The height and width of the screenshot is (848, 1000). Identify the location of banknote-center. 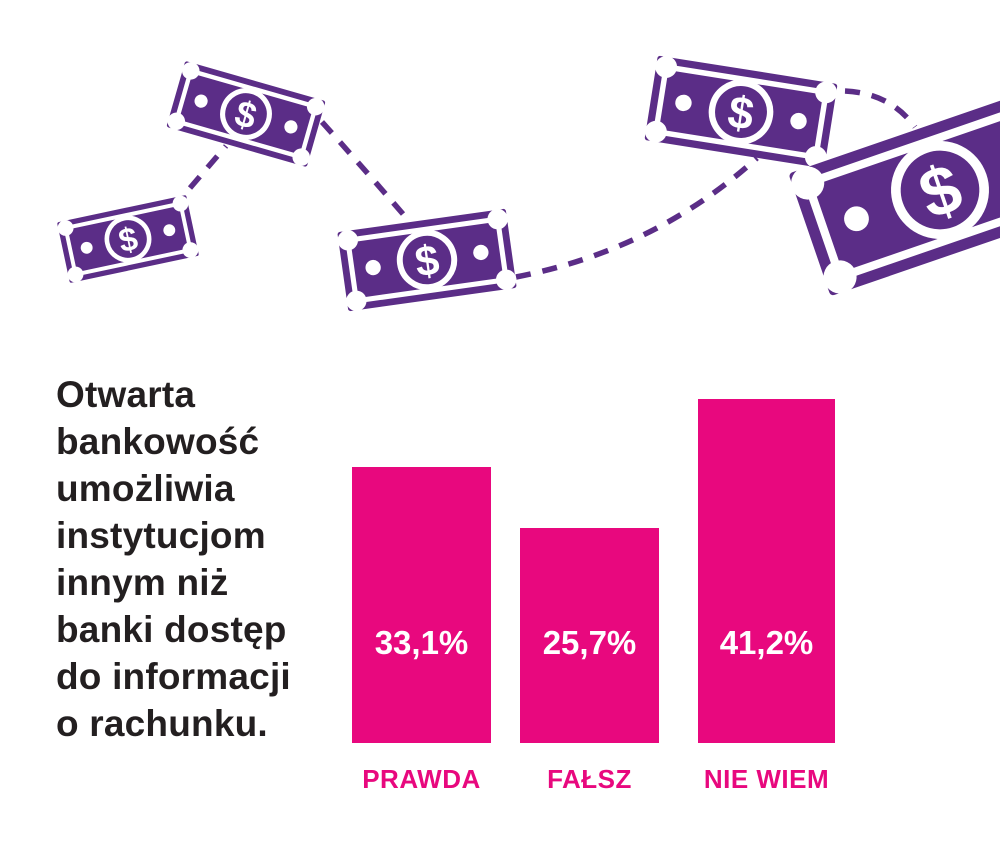
(426, 260).